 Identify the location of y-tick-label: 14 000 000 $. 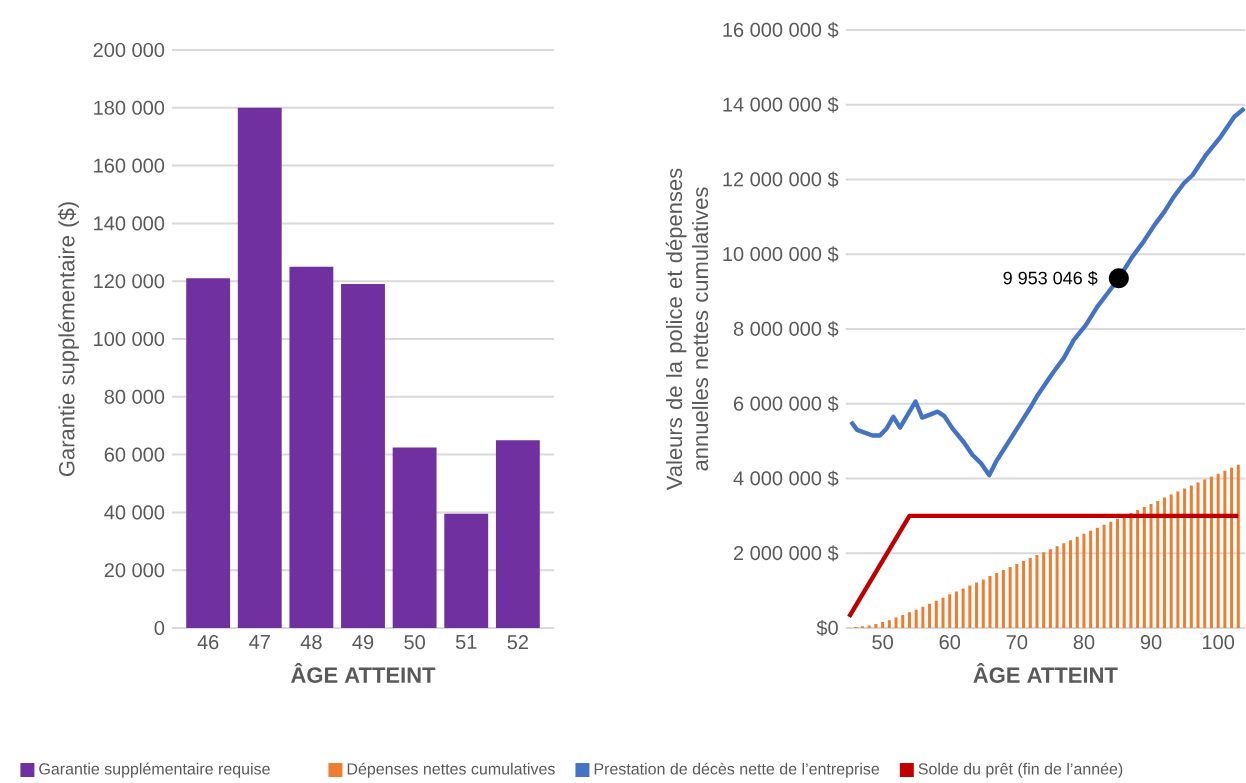
(781, 104).